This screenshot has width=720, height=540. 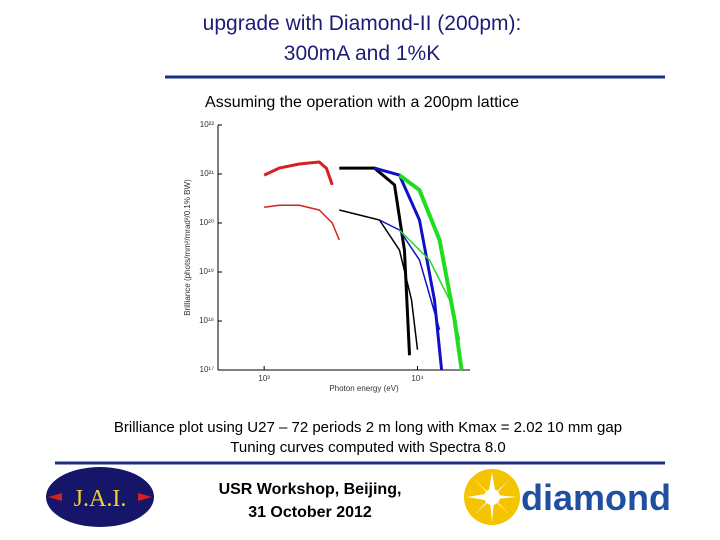 I want to click on x-tick-label: 10⁴, so click(x=417, y=378).